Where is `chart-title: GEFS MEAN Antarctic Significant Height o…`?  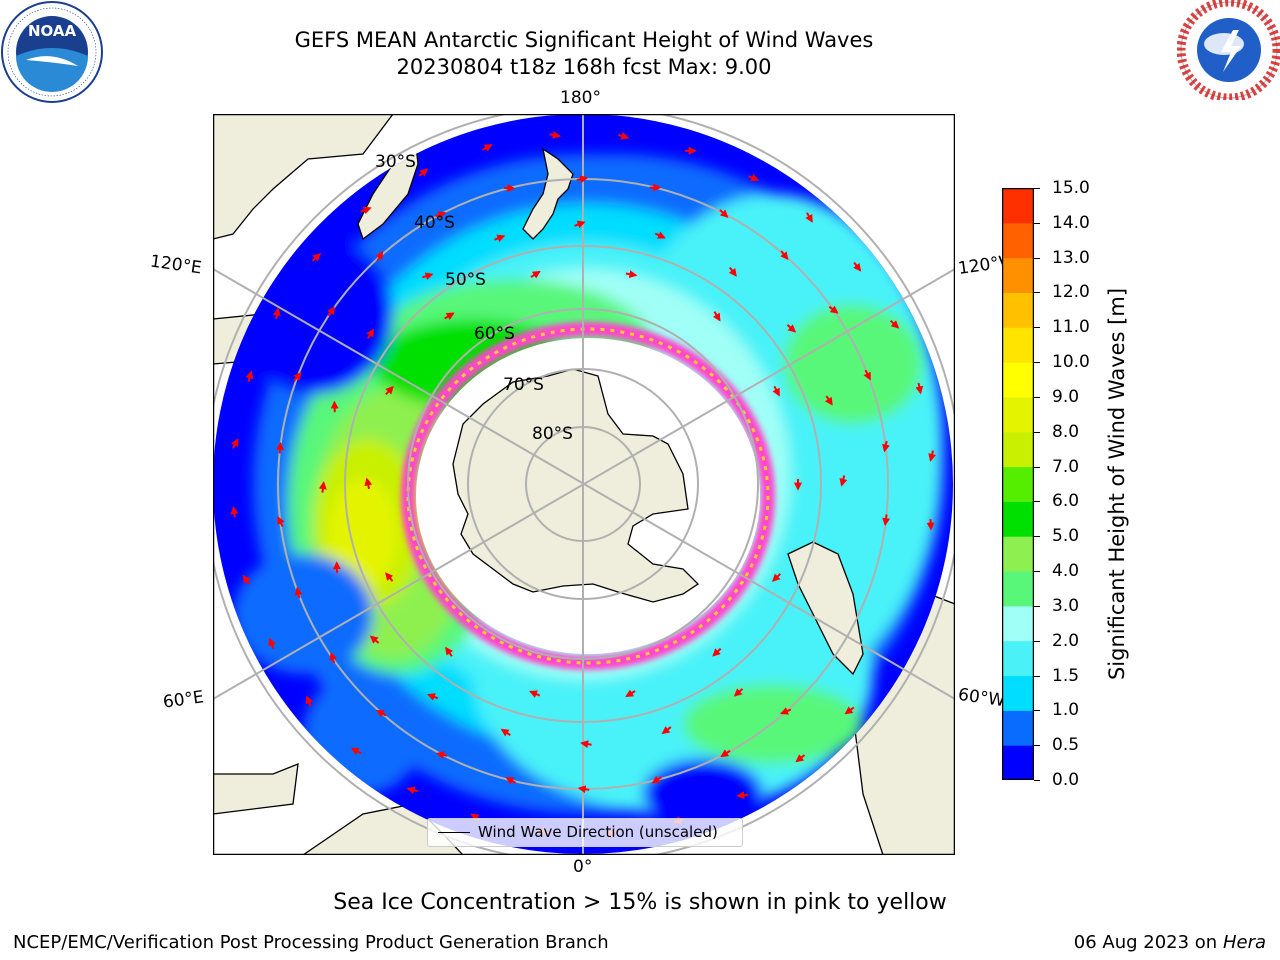 chart-title: GEFS MEAN Antarctic Significant Height o… is located at coordinates (584, 40).